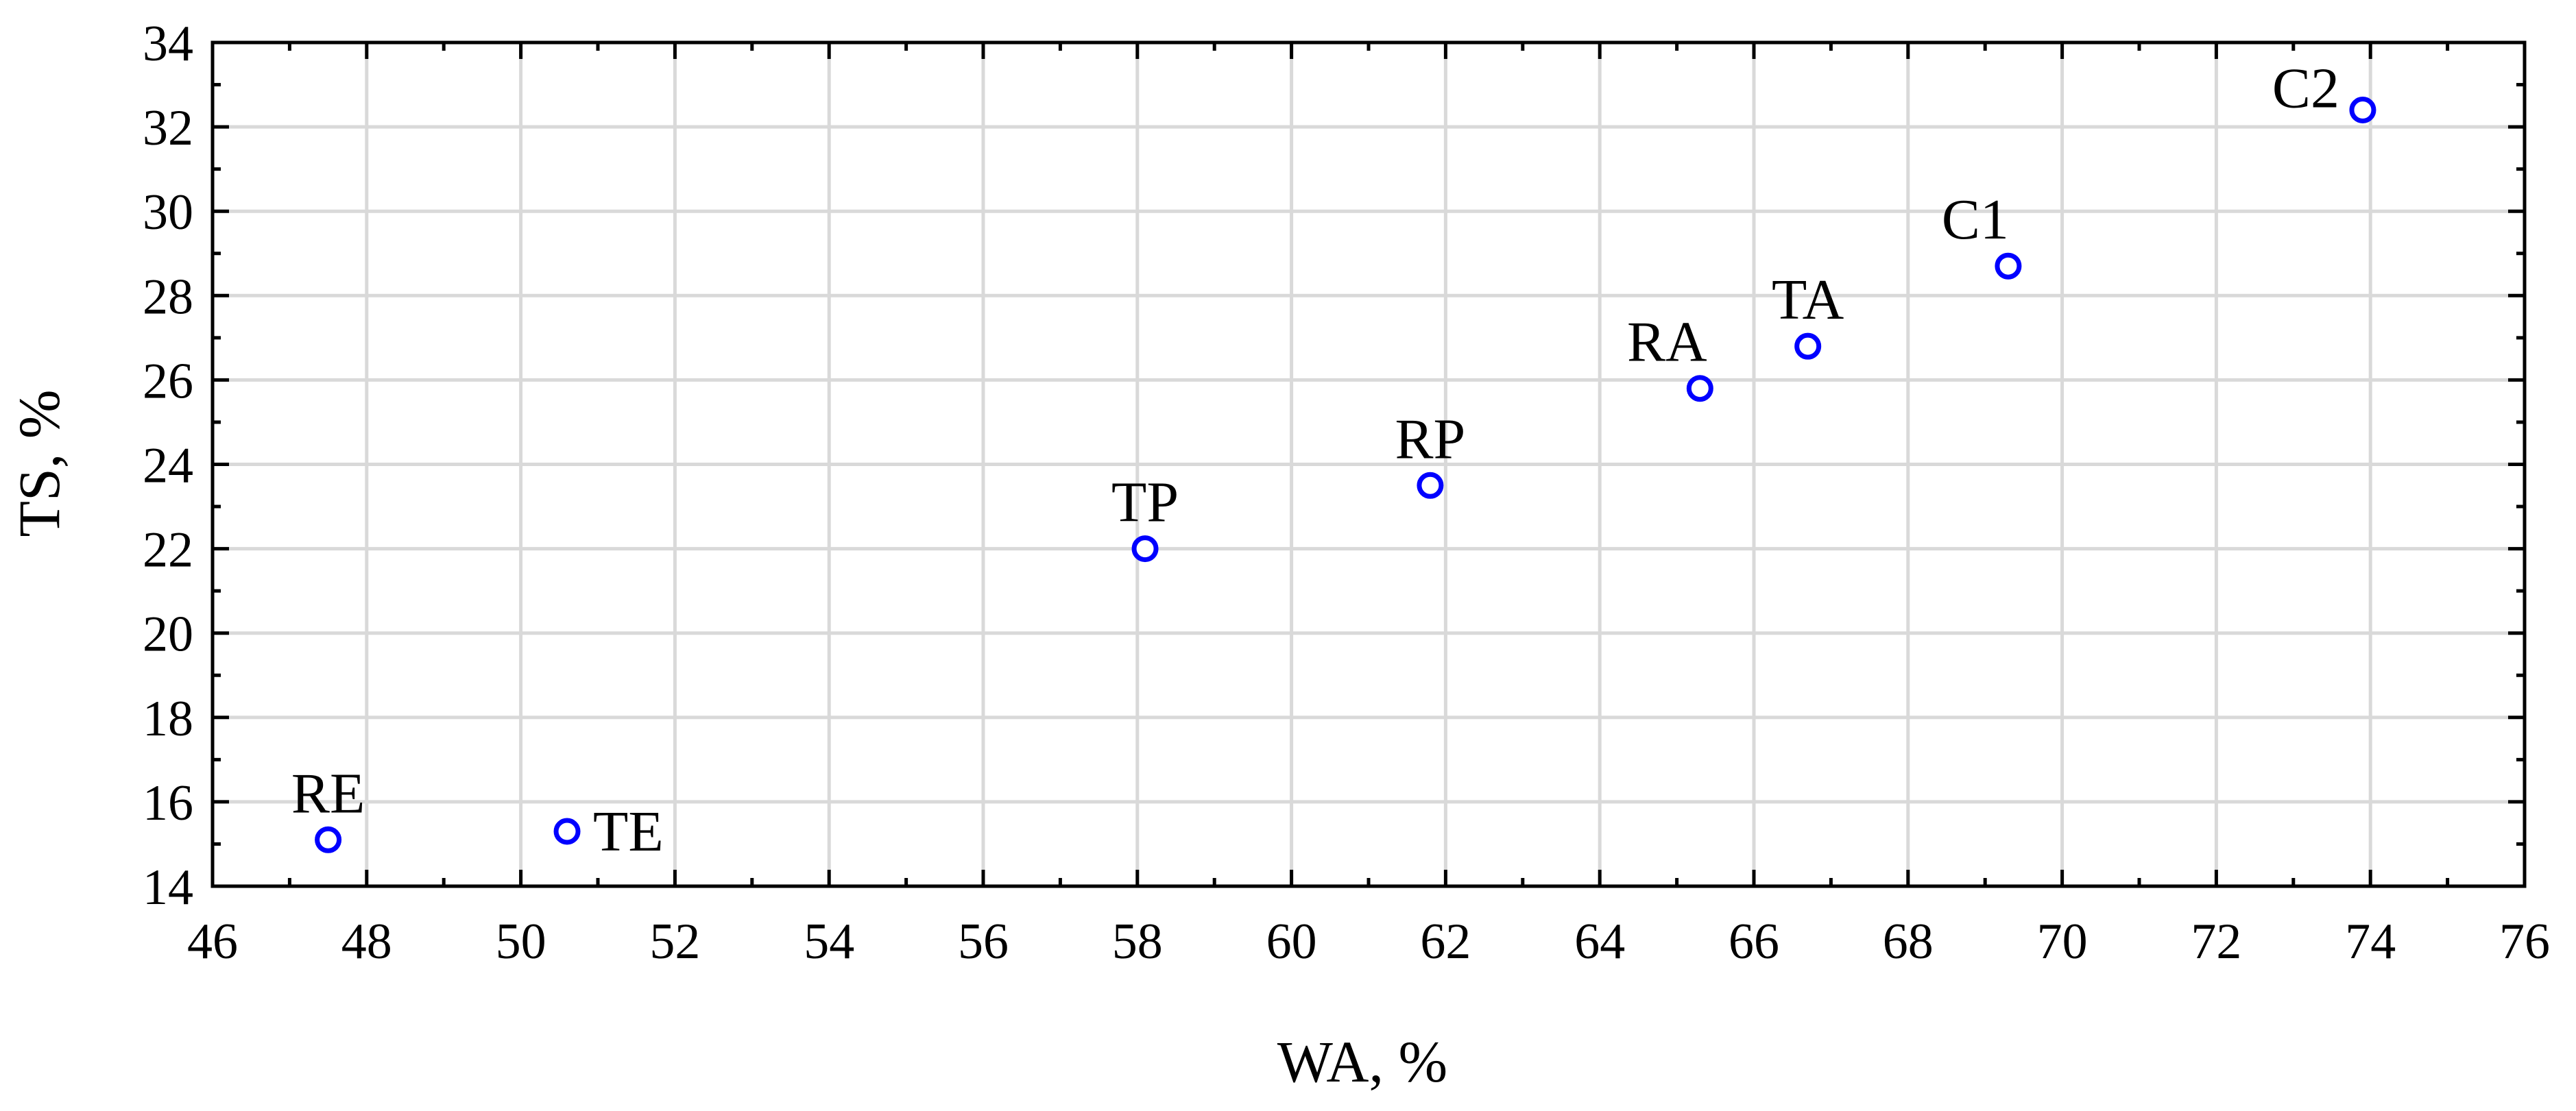 The width and height of the screenshot is (2576, 1111). What do you see at coordinates (168, 550) in the screenshot?
I see `y-tick-label: 22` at bounding box center [168, 550].